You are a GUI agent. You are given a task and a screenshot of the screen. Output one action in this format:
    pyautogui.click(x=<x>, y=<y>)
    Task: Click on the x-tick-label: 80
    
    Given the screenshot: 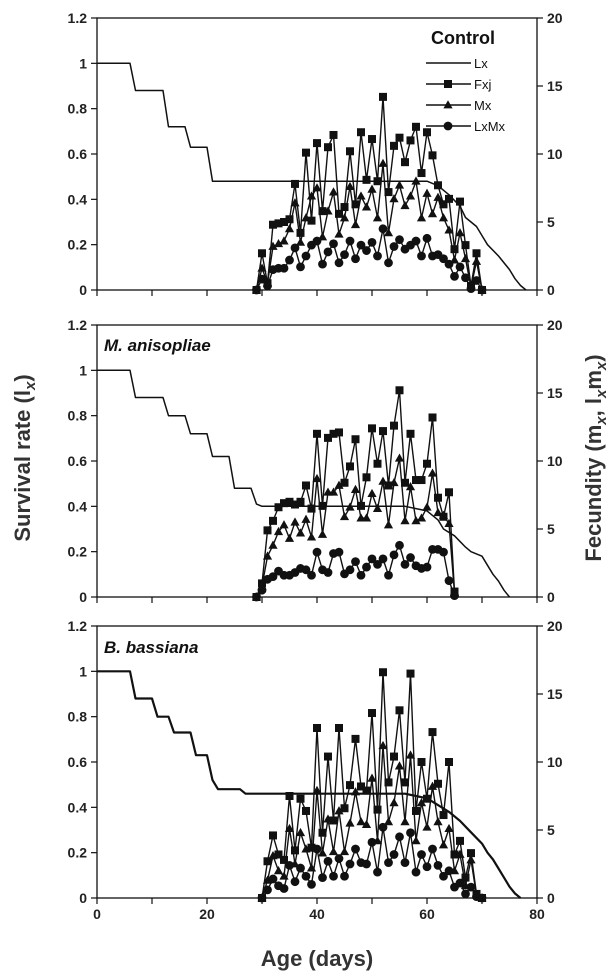 What is the action you would take?
    pyautogui.click(x=537, y=914)
    